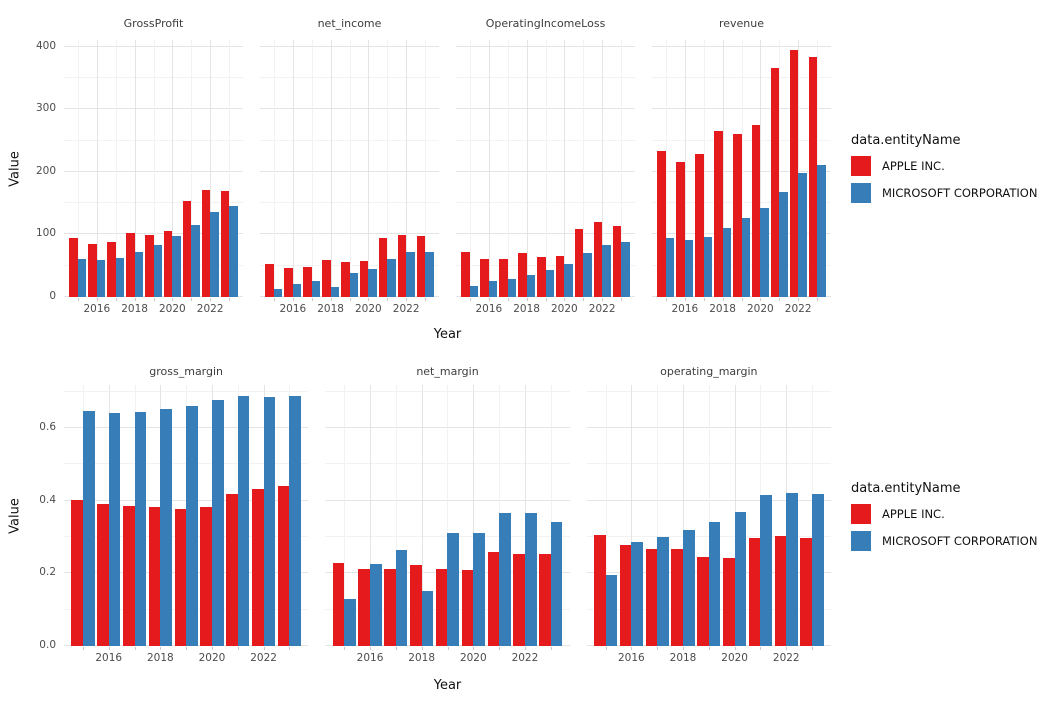  Describe the element at coordinates (741, 23) in the screenshot. I see `facet-title-revenue: revenue` at that location.